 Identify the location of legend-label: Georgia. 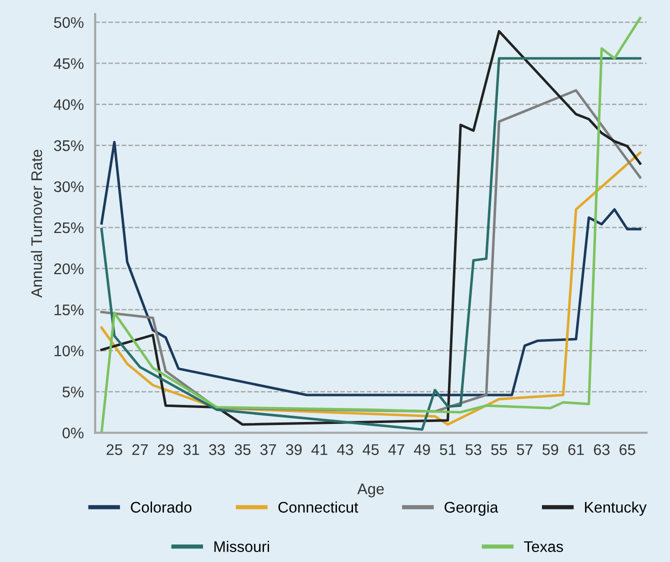
(471, 508).